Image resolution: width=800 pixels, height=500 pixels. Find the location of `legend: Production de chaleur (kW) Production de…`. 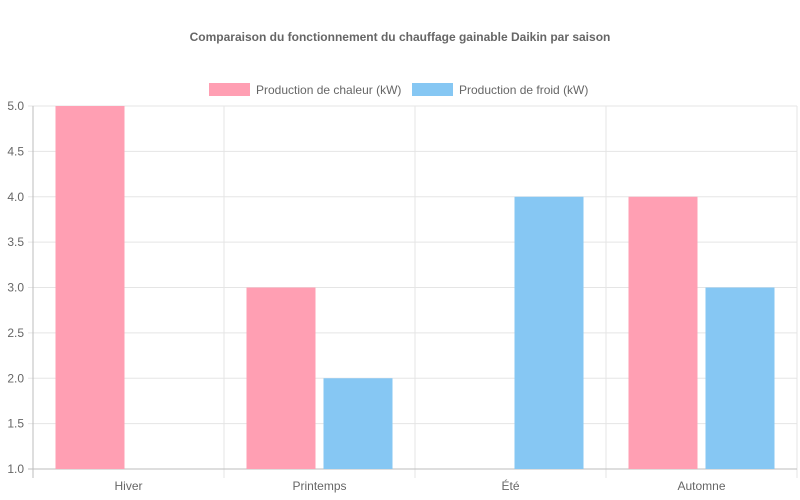

legend: Production de chaleur (kW) Production de… is located at coordinates (398, 90).